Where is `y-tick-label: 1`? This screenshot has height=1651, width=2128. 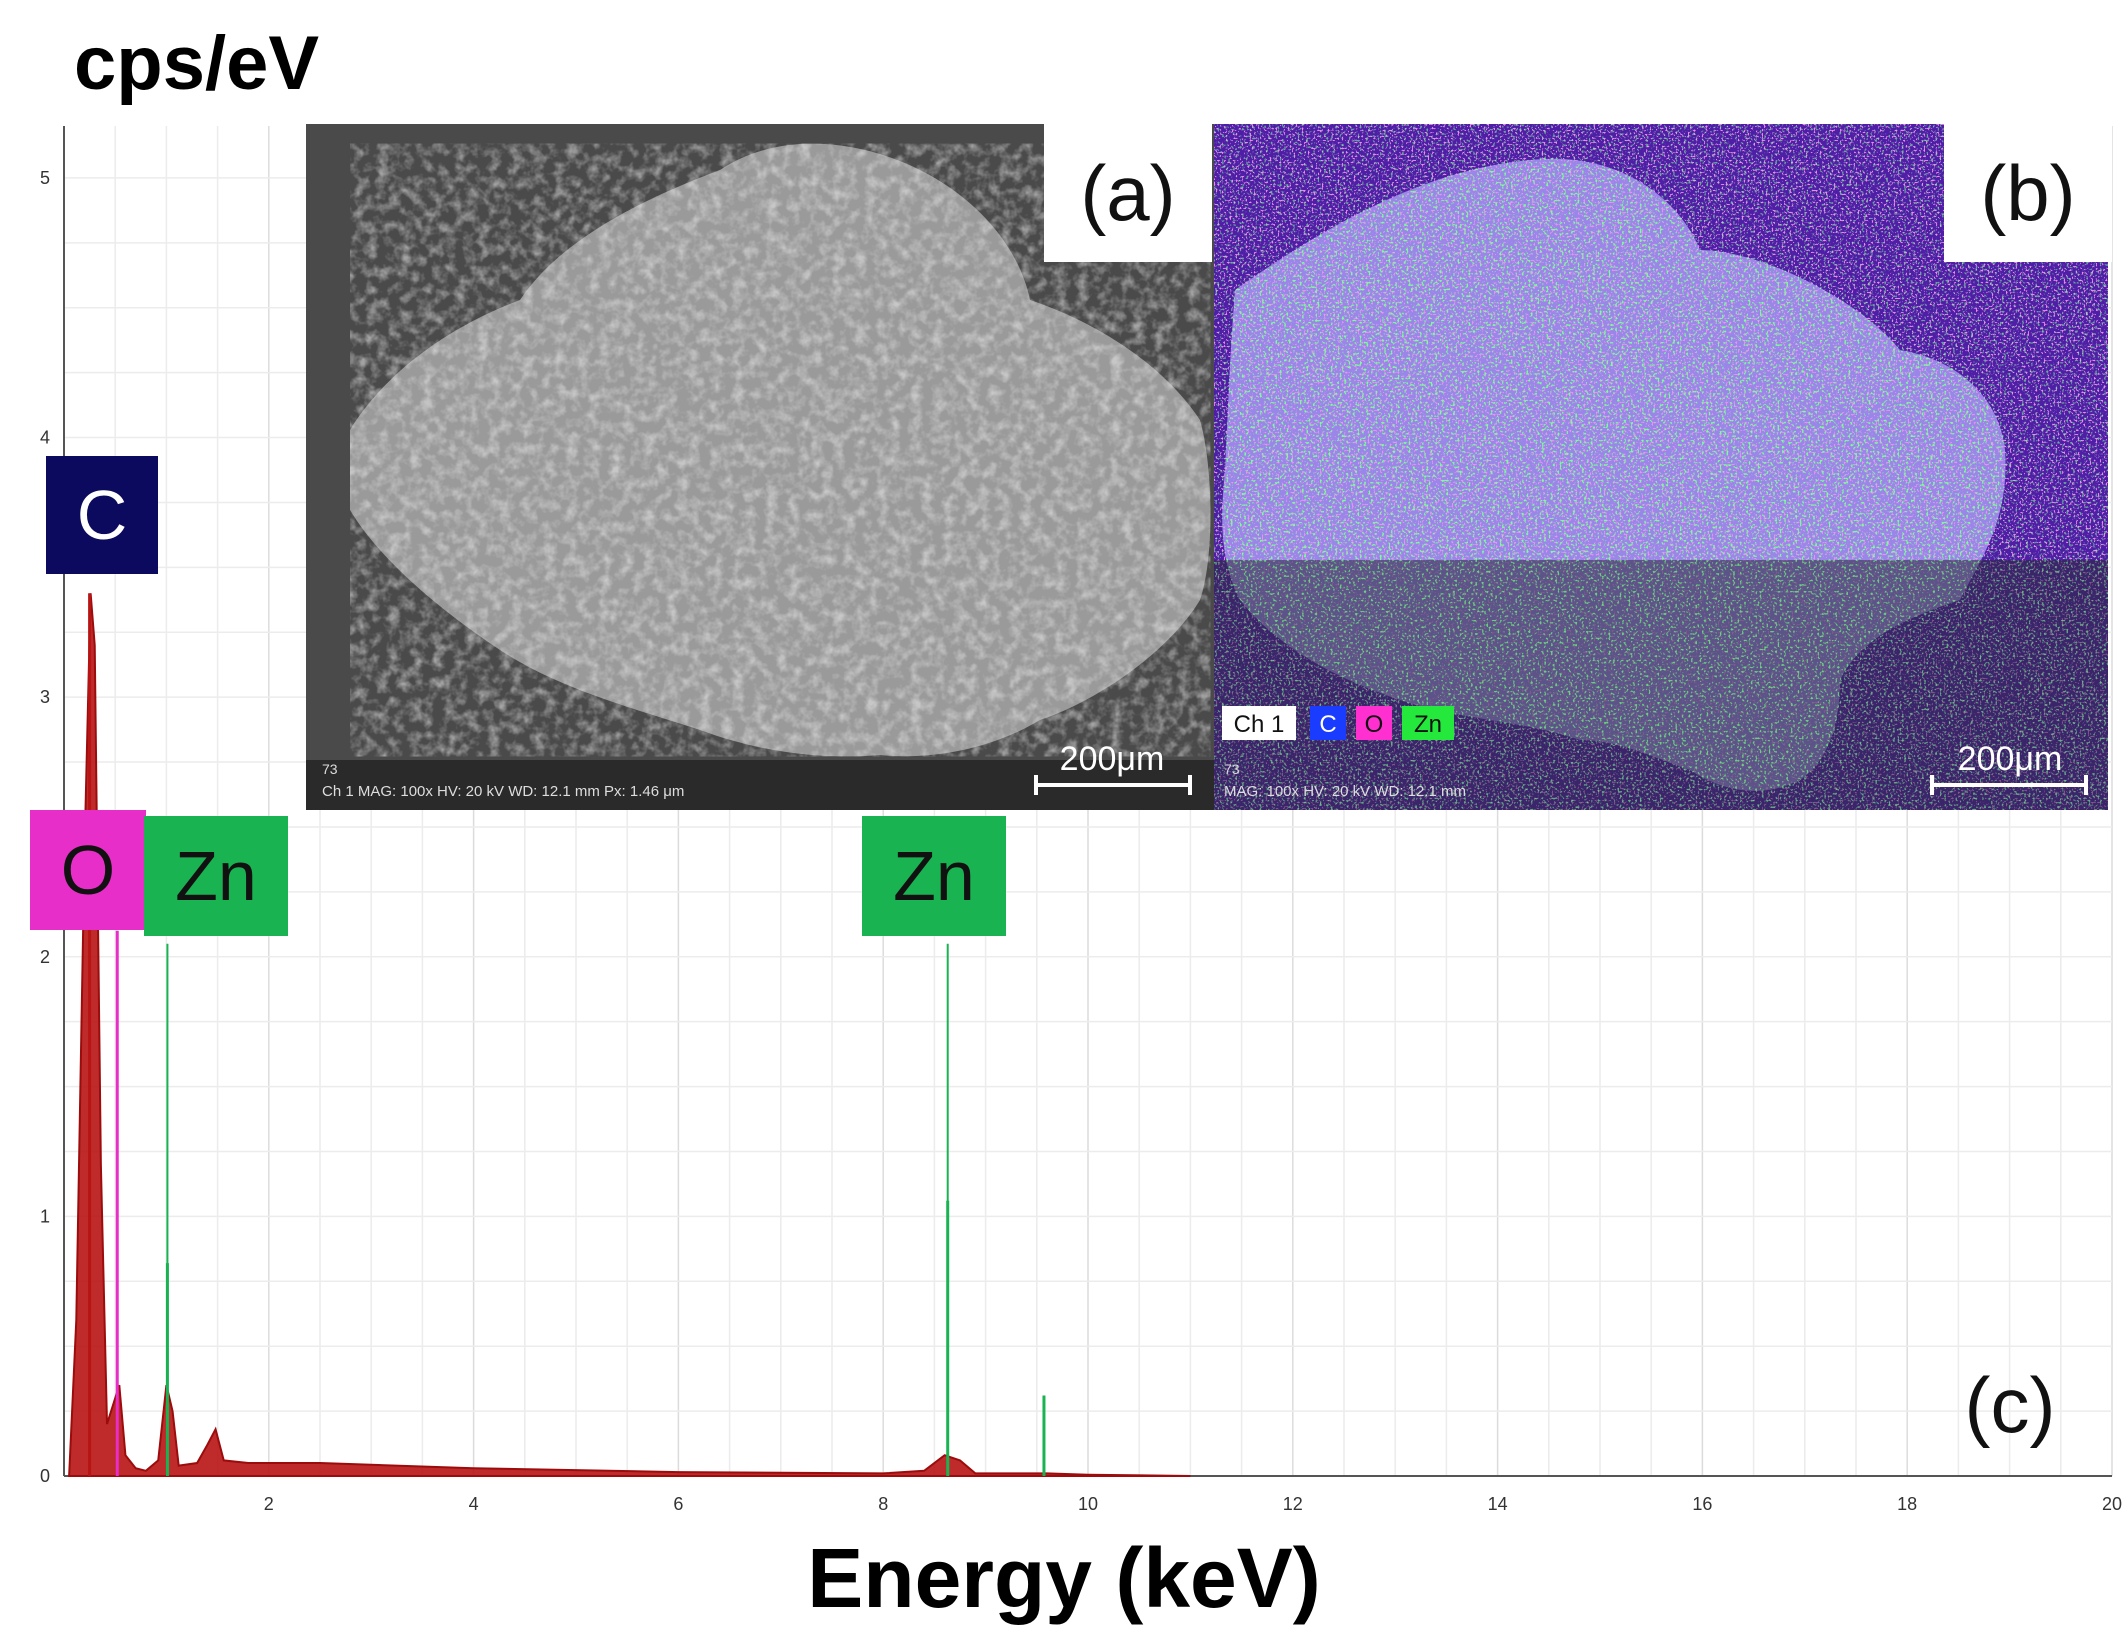
y-tick-label: 1 is located at coordinates (45, 1216).